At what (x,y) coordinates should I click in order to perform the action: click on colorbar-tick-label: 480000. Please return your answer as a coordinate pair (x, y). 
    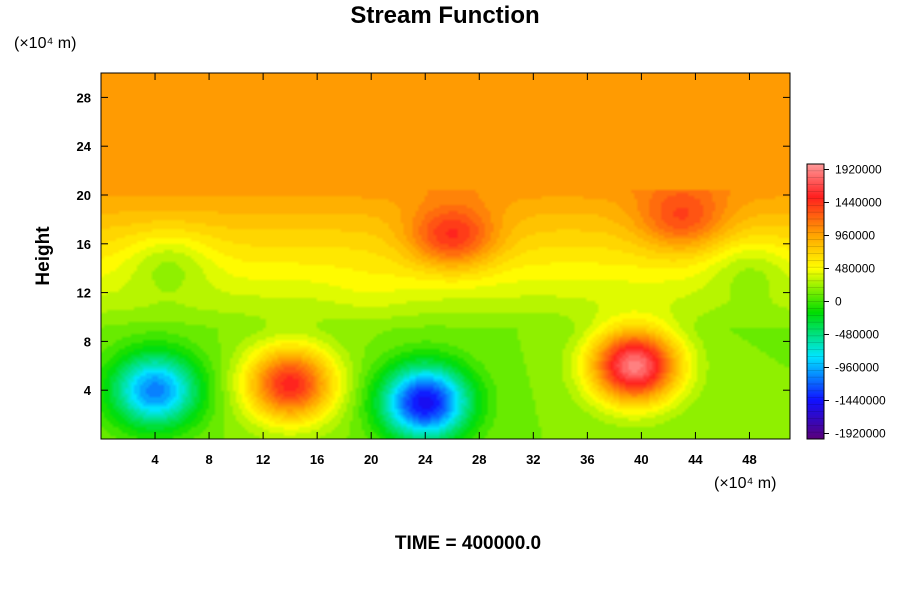
    Looking at the image, I should click on (855, 269).